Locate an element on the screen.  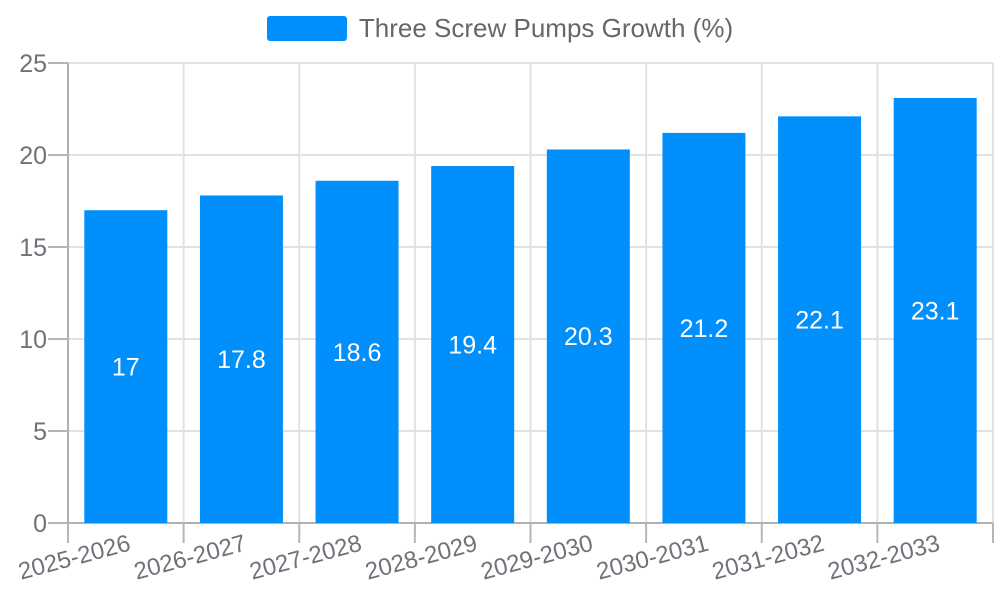
y-axis-tick-label: 25 is located at coordinates (33, 64).